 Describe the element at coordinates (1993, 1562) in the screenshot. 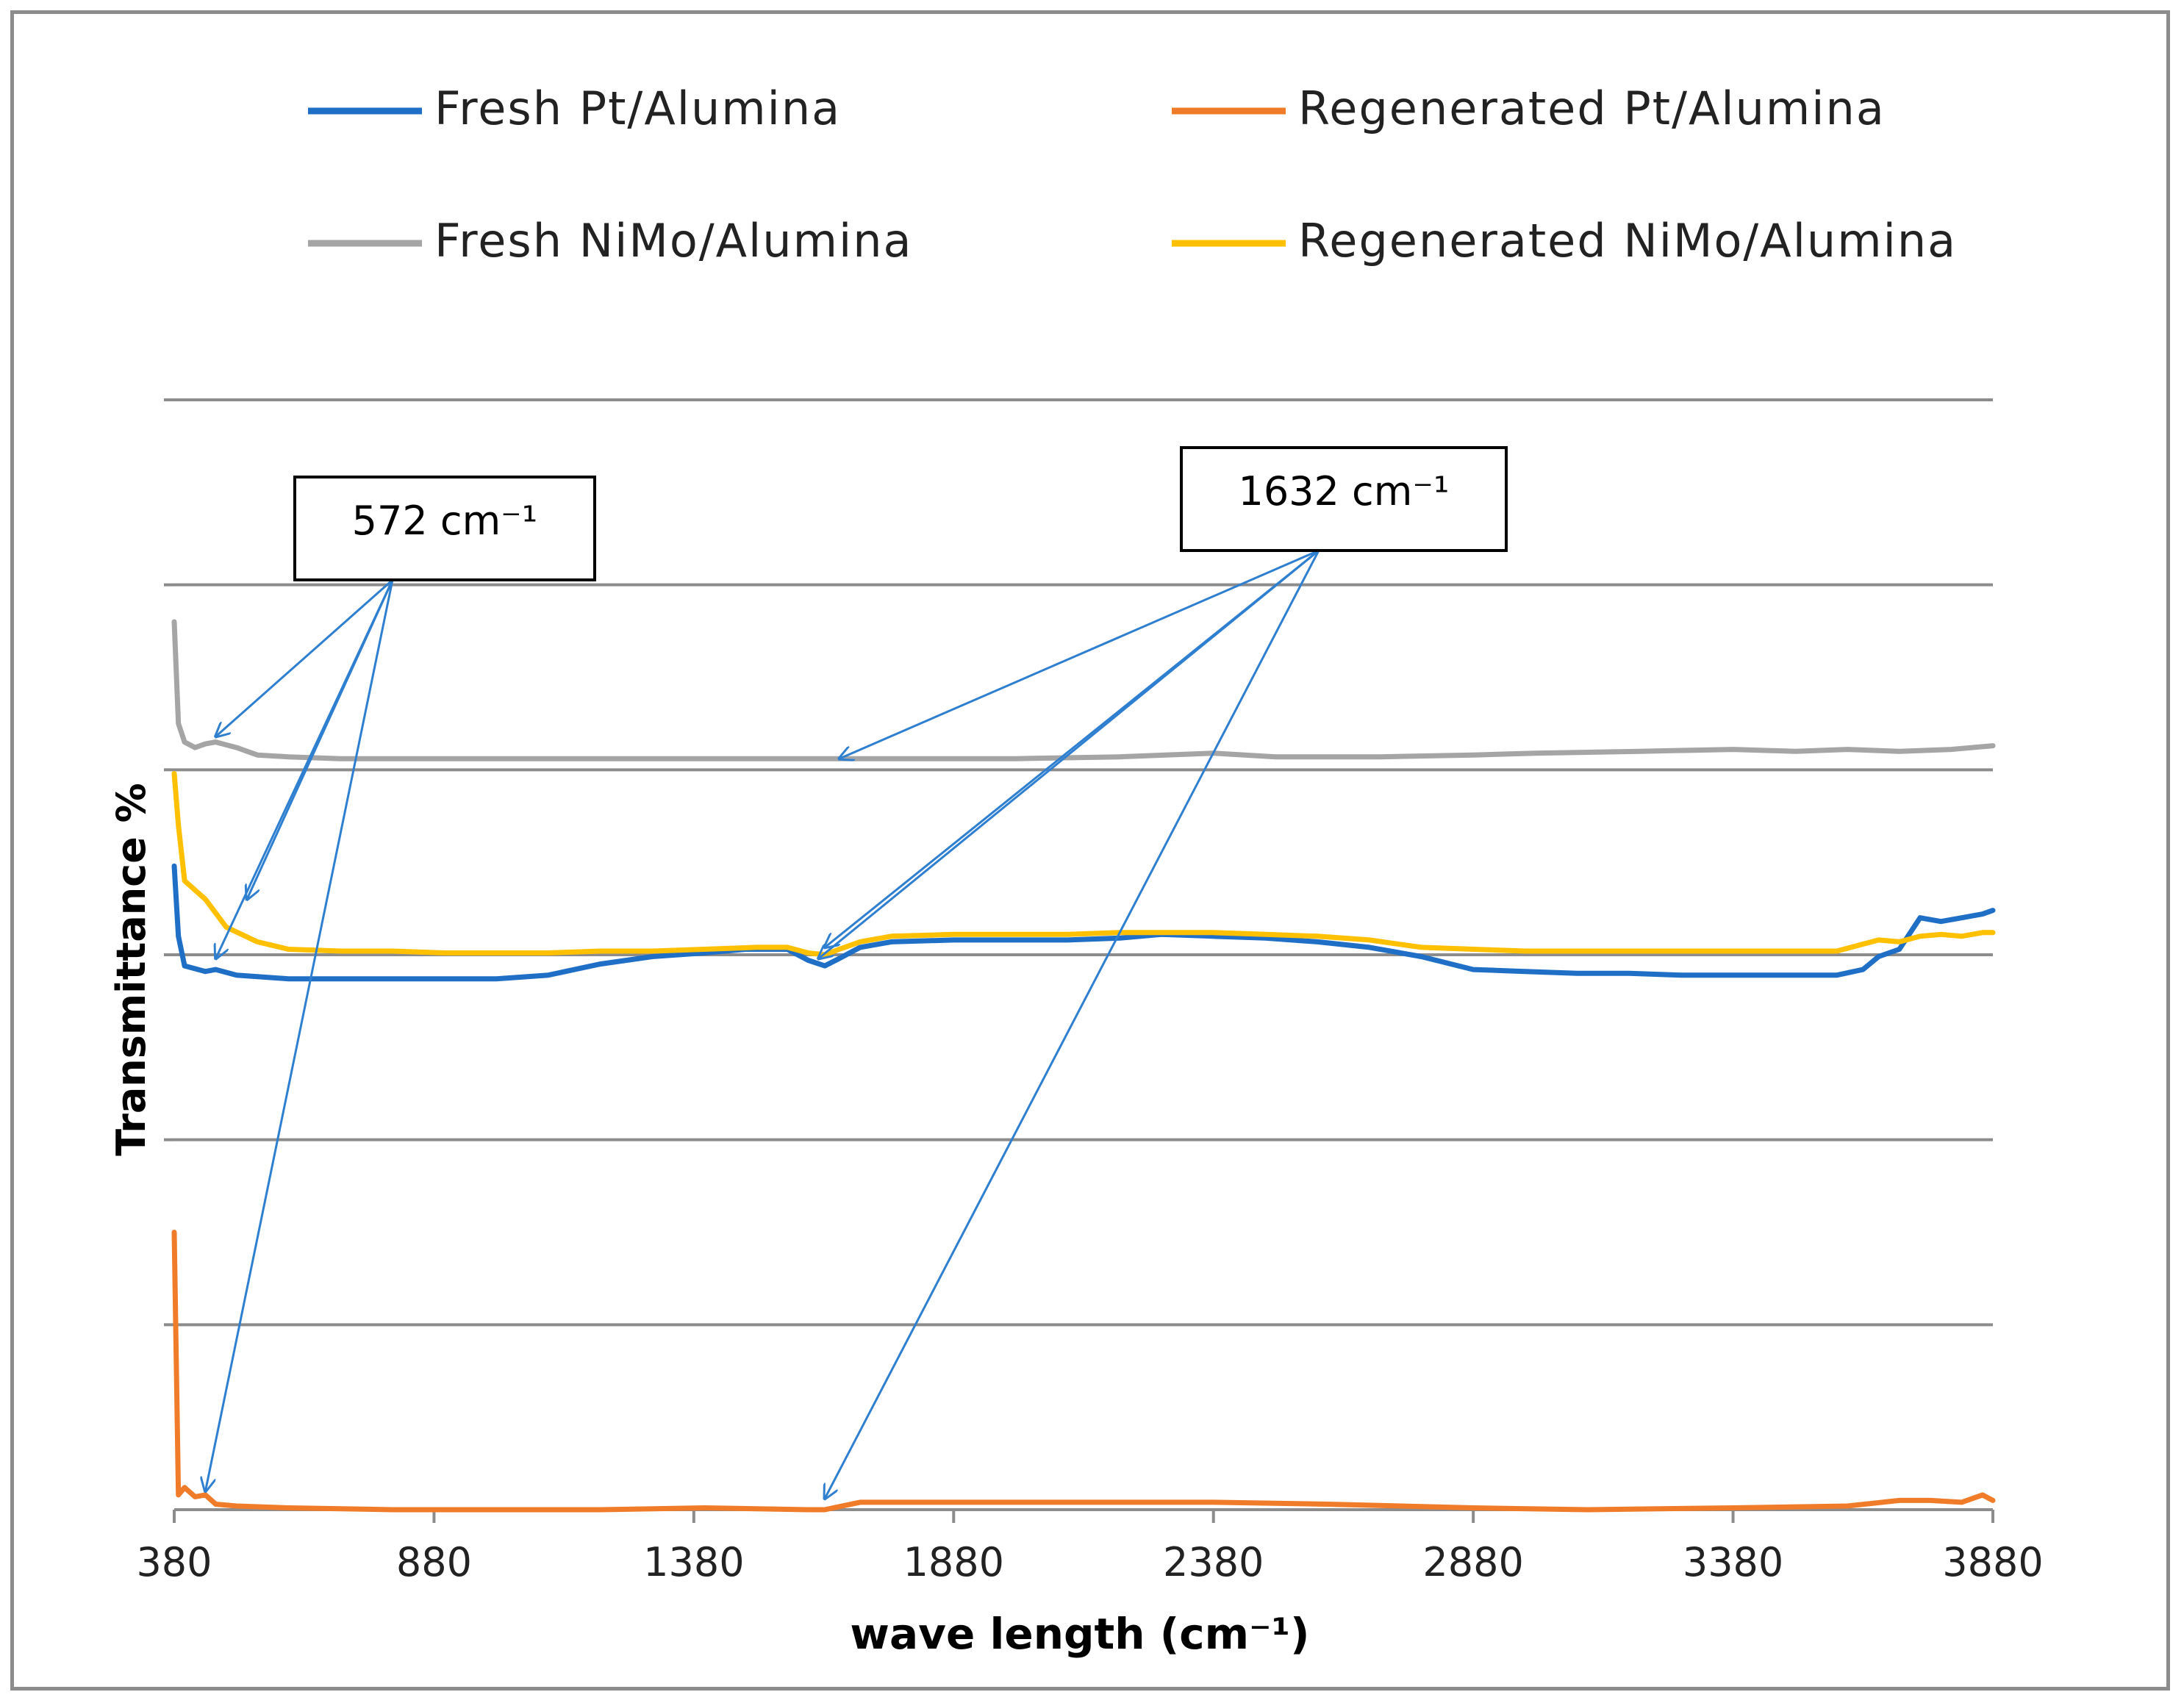

I see `x-tick-label: 3880` at that location.